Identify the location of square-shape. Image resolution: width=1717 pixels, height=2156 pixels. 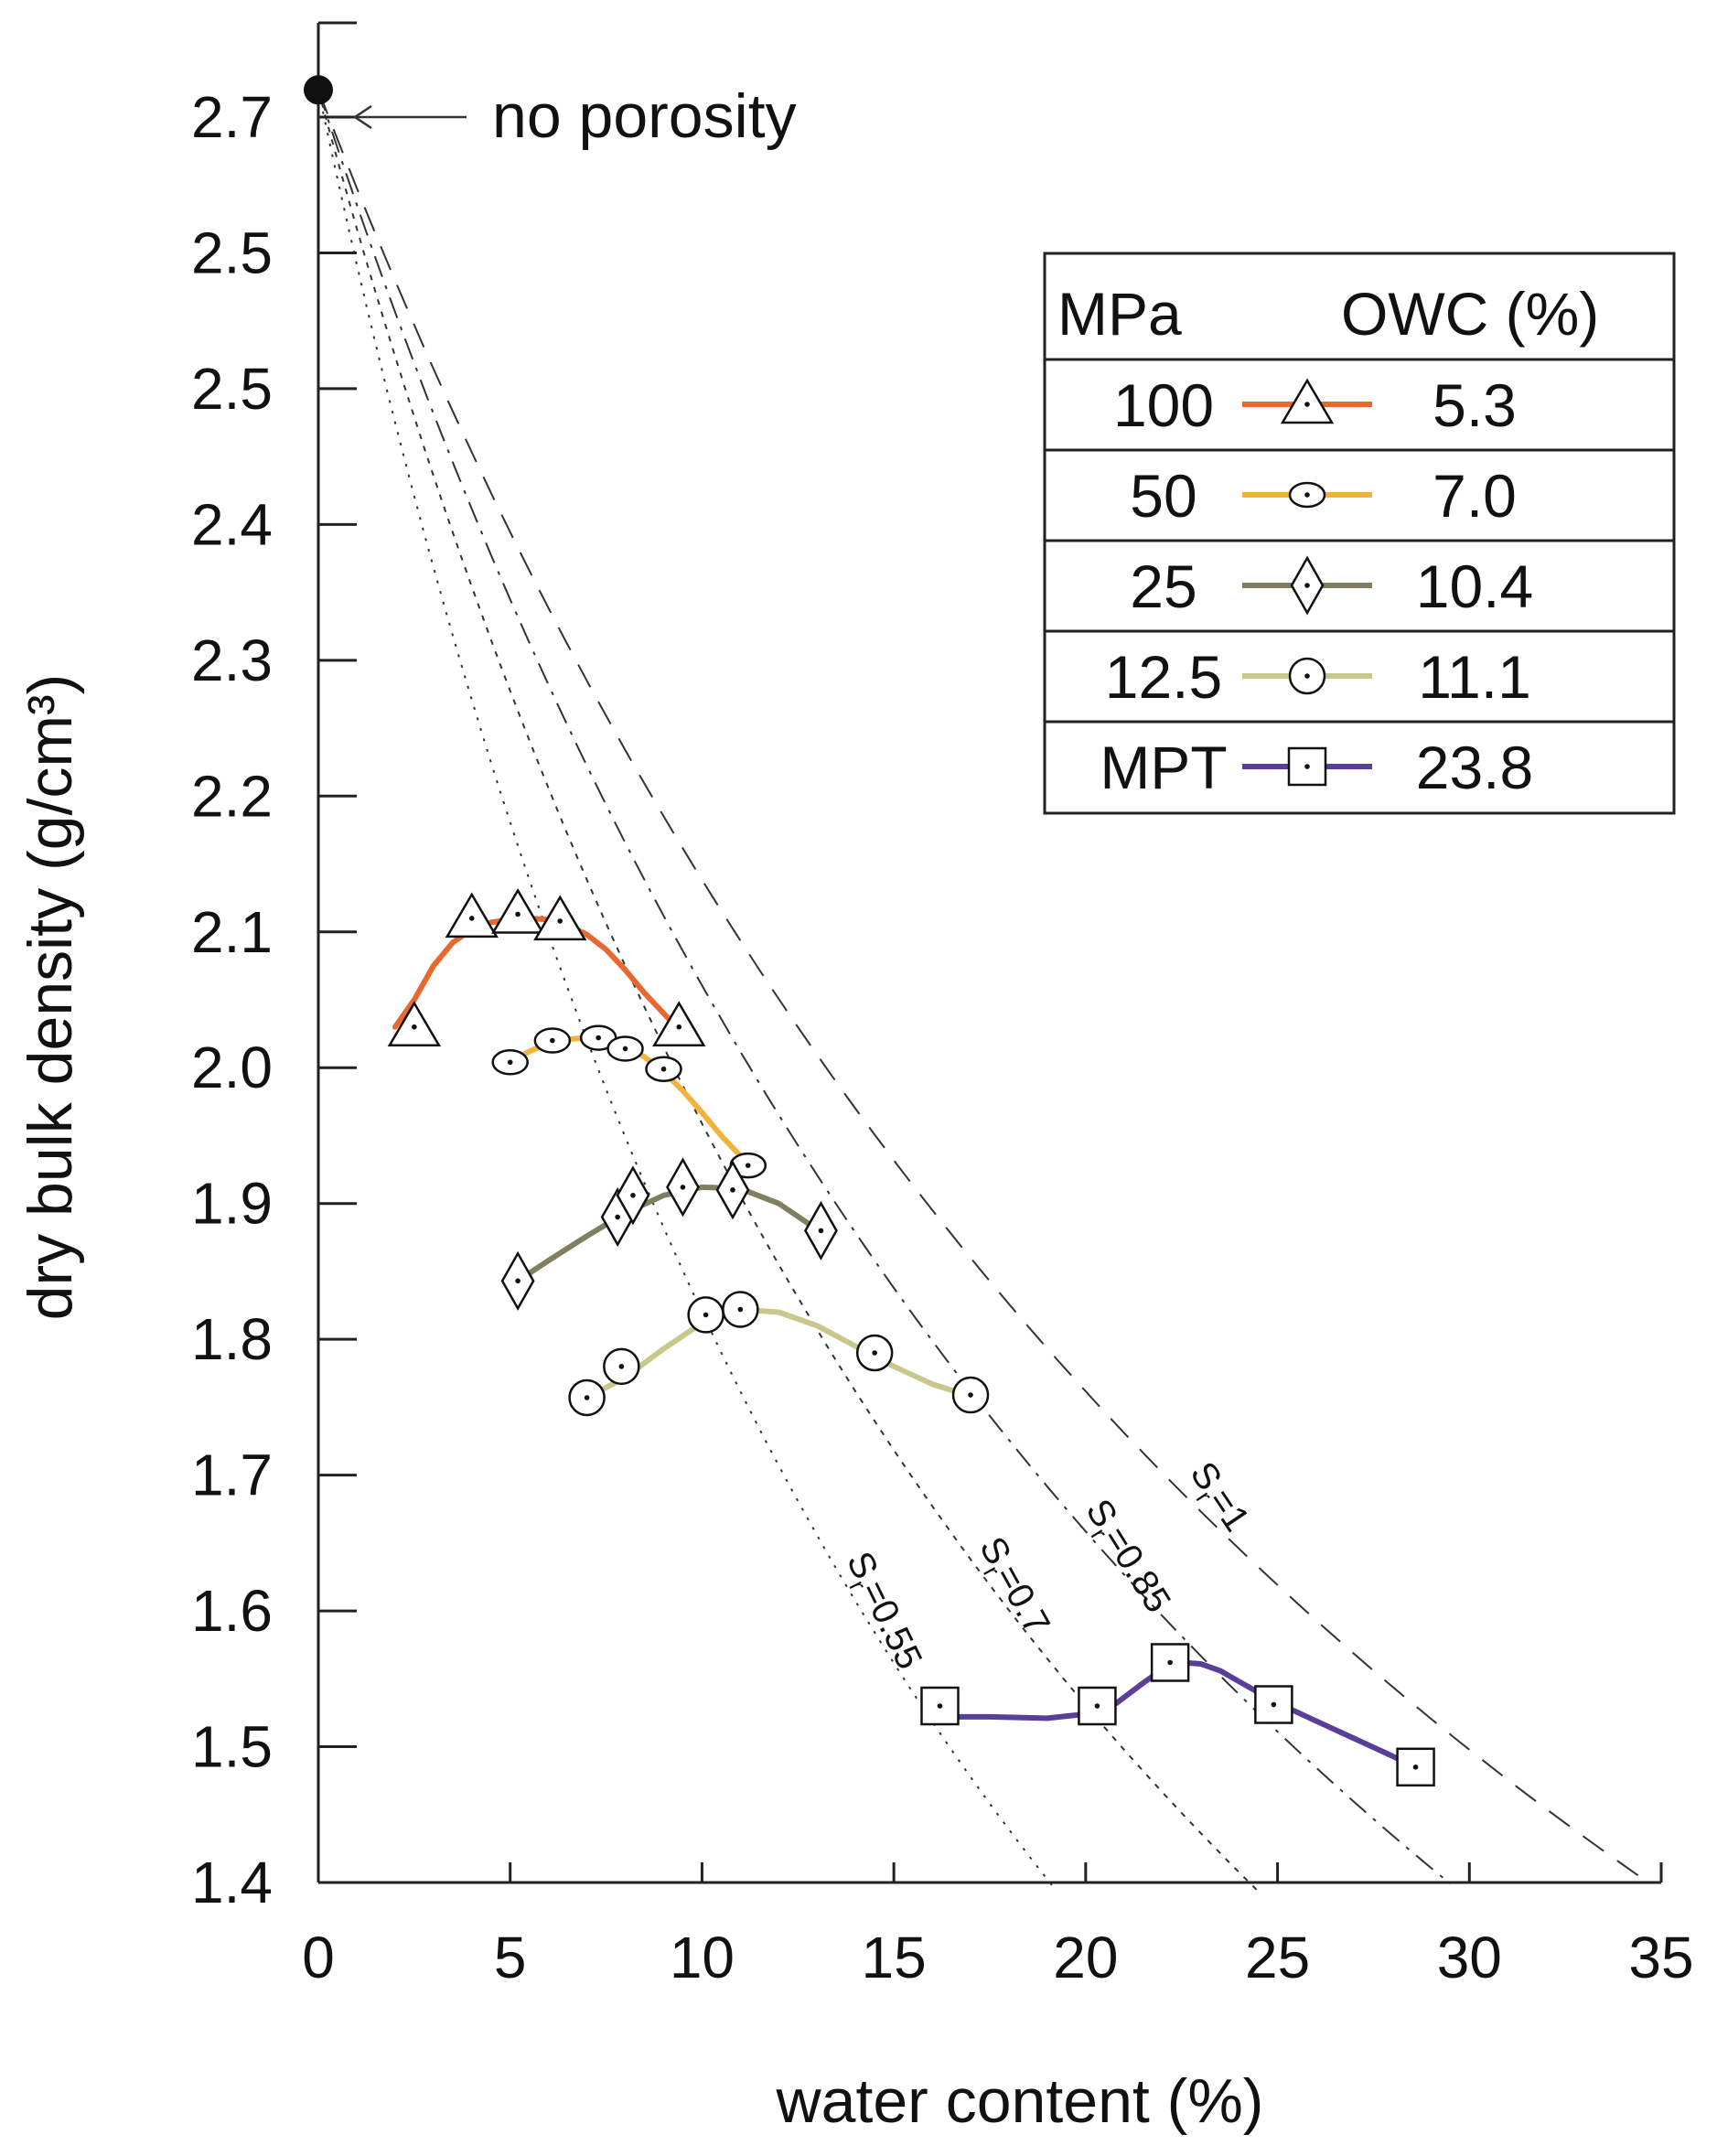
(1415, 1767).